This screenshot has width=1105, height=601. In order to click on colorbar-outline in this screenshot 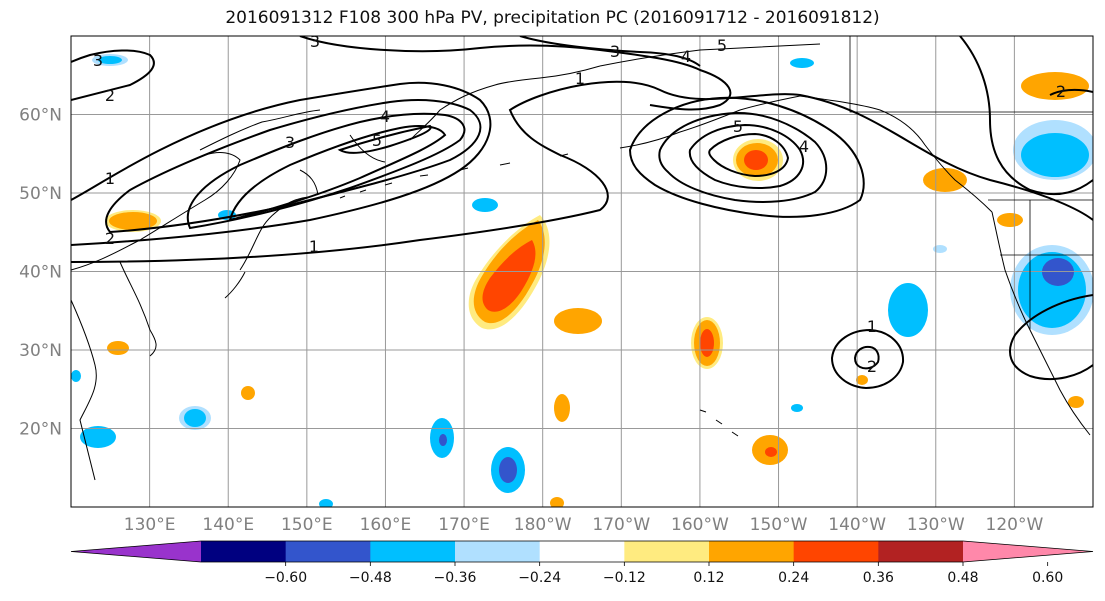, I will do `click(582, 551)`.